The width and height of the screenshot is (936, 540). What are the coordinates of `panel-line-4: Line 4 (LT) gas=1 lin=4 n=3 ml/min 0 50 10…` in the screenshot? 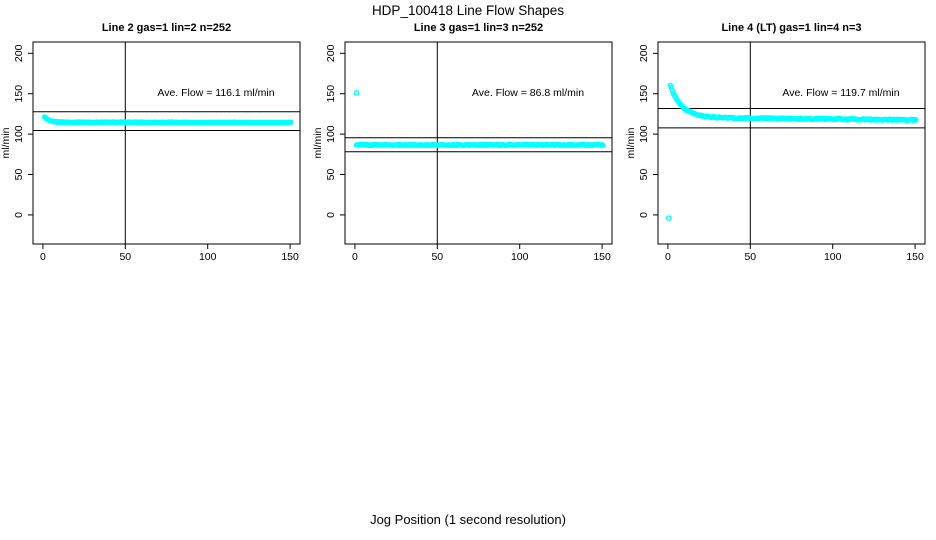 It's located at (775, 142).